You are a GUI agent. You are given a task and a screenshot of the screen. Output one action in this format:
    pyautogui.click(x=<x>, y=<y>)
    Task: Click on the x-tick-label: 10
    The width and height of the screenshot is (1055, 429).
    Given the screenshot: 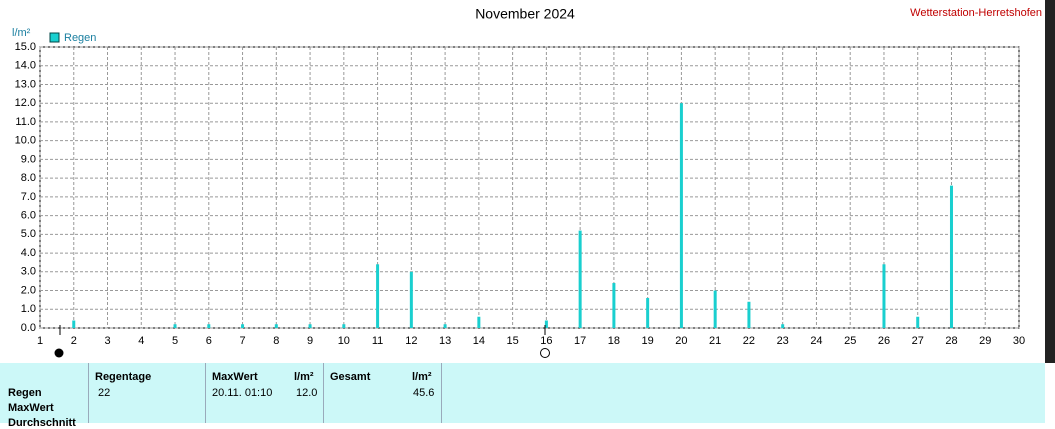 What is the action you would take?
    pyautogui.click(x=344, y=341)
    